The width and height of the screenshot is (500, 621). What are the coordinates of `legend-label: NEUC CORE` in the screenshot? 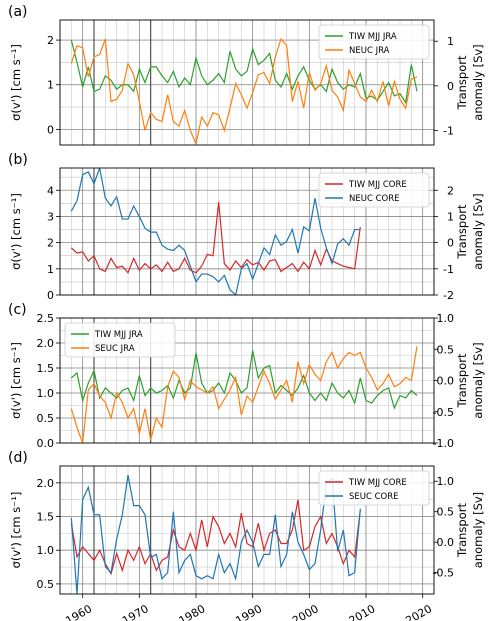 It's located at (374, 199).